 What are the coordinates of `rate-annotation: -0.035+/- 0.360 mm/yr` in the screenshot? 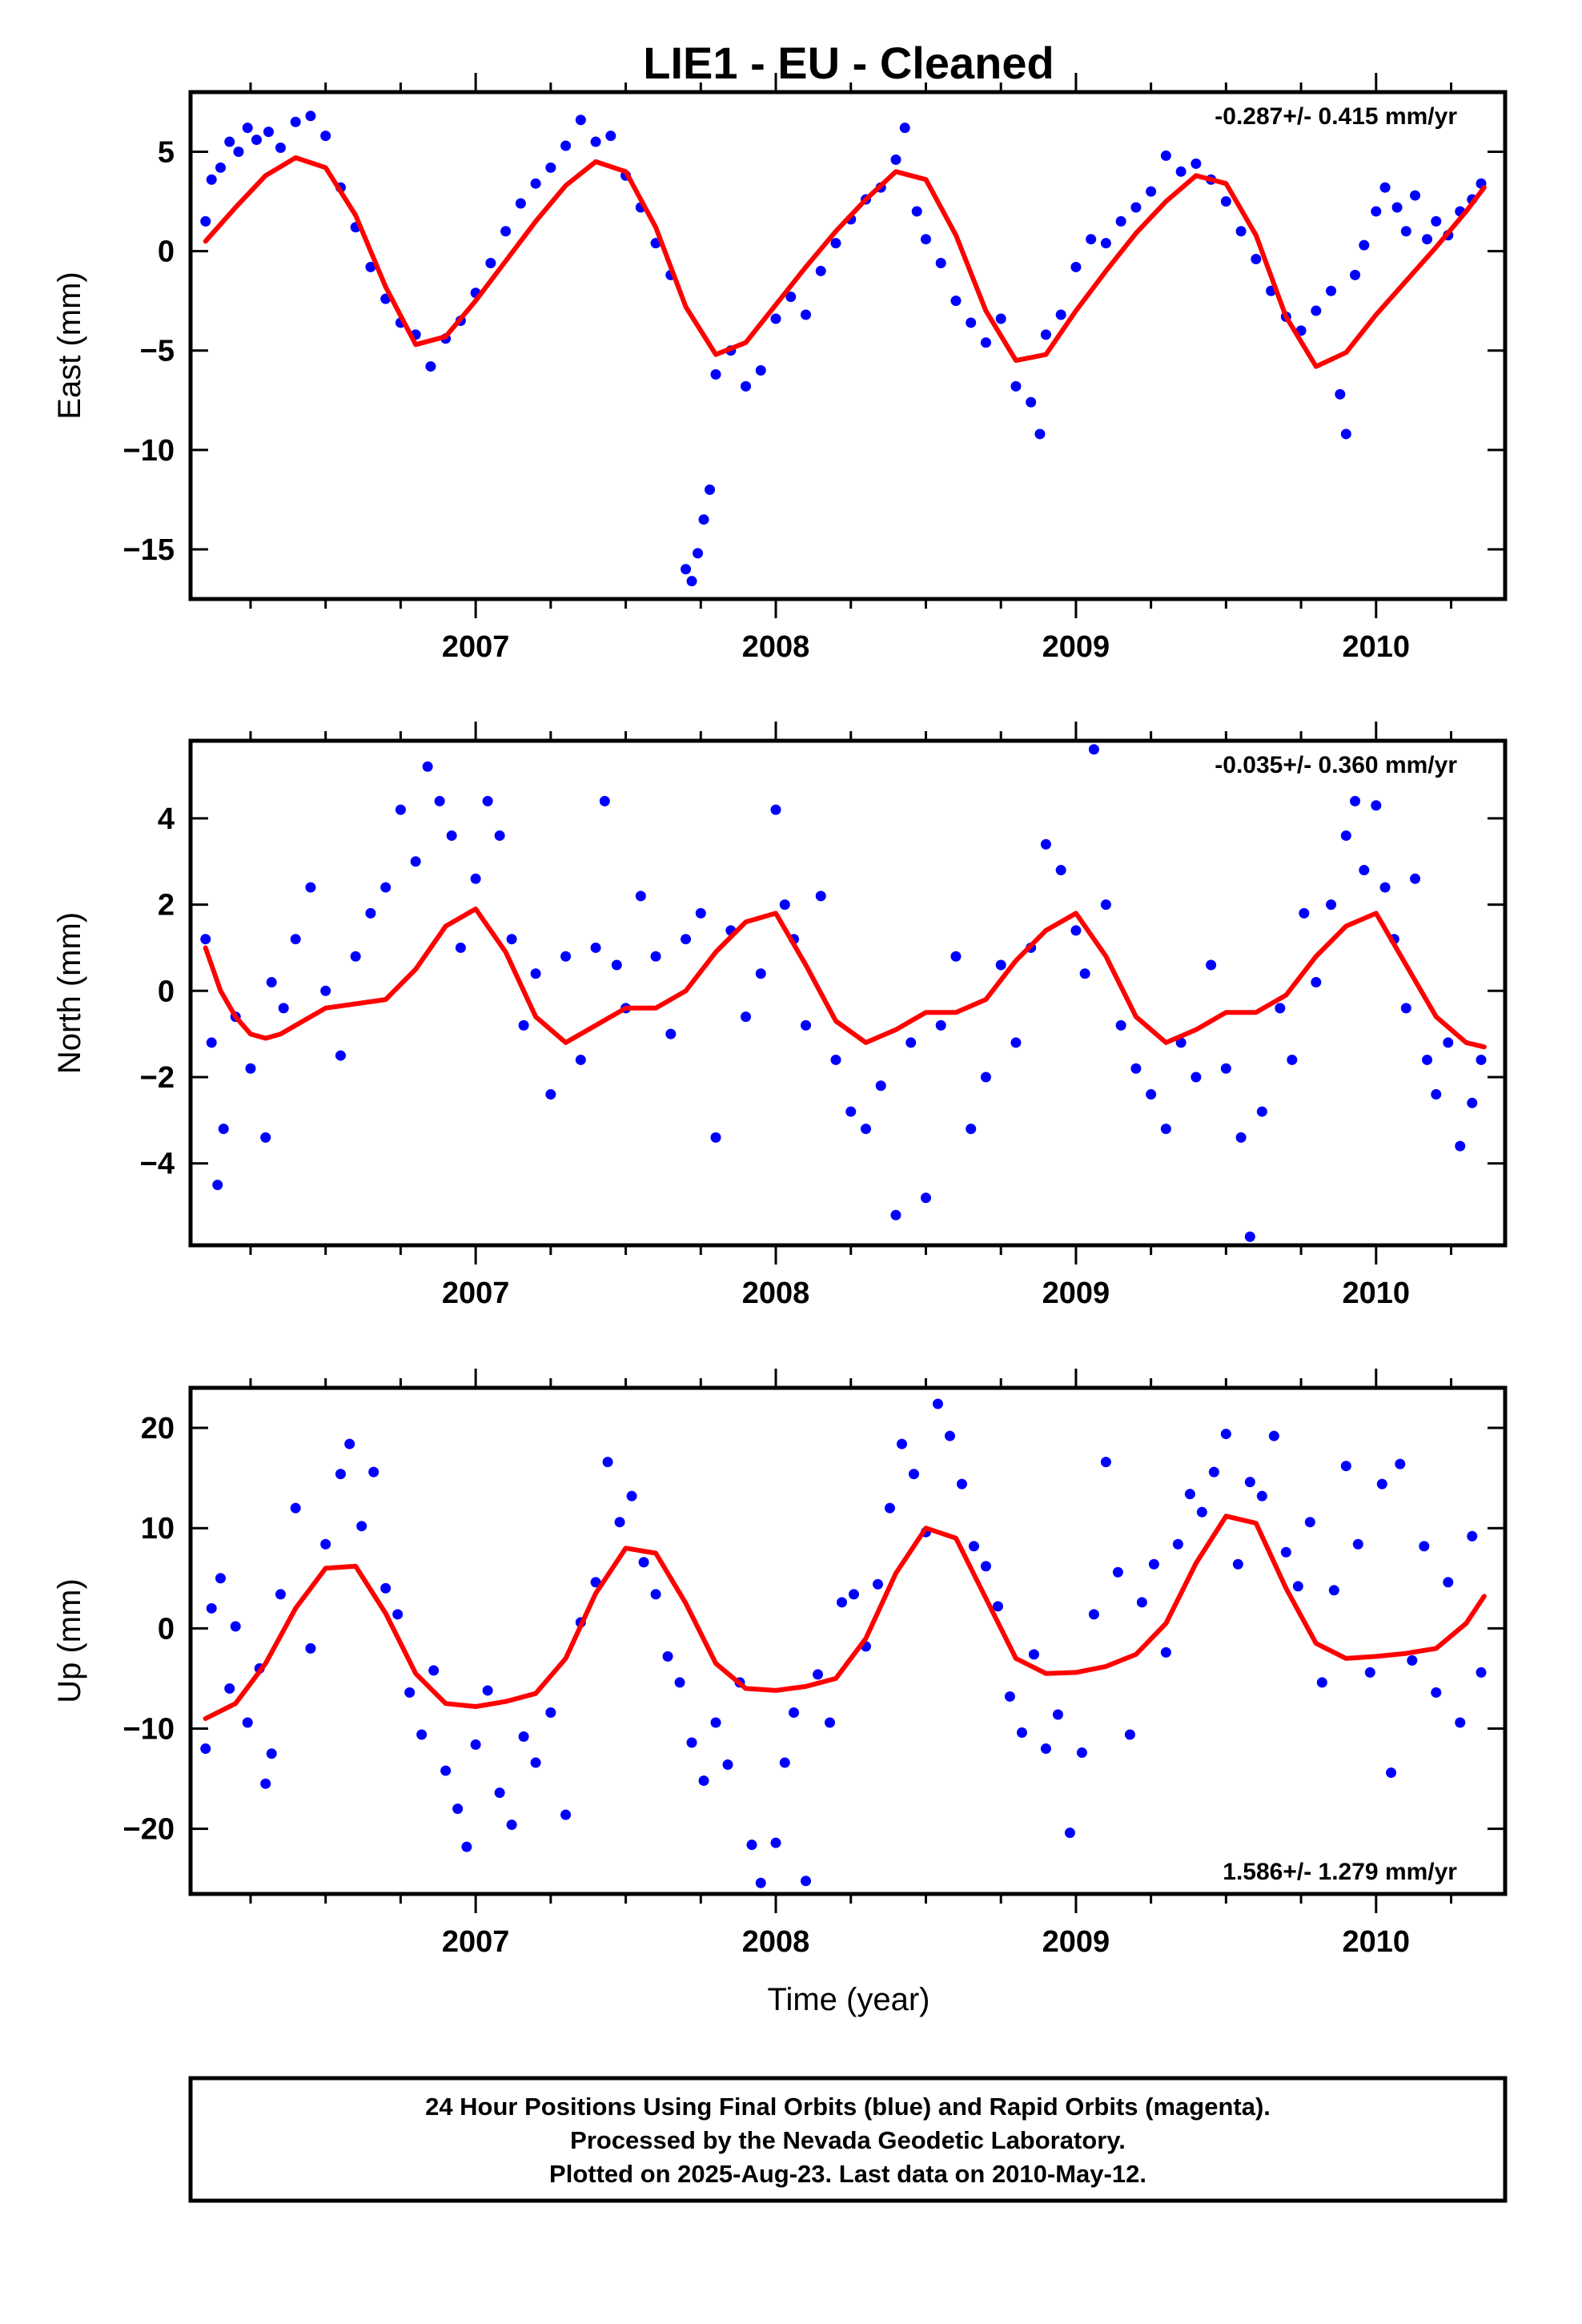 It's located at (1336, 765).